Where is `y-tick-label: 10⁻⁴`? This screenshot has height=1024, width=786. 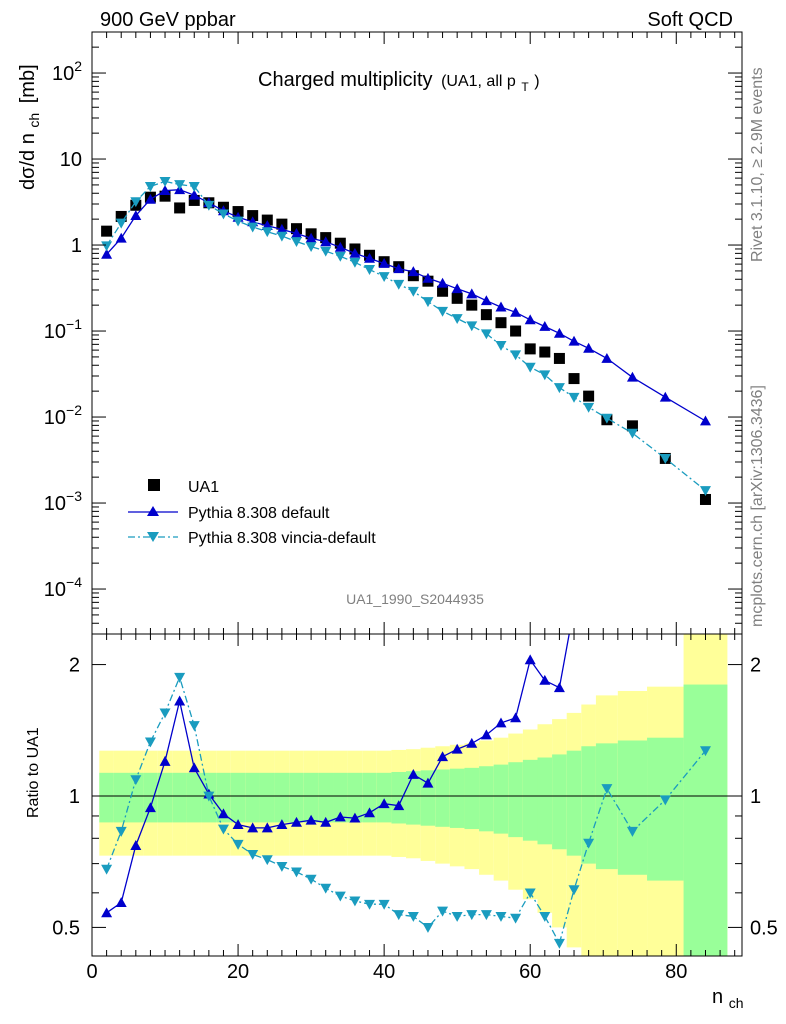
y-tick-label: 10⁻⁴ is located at coordinates (63, 587).